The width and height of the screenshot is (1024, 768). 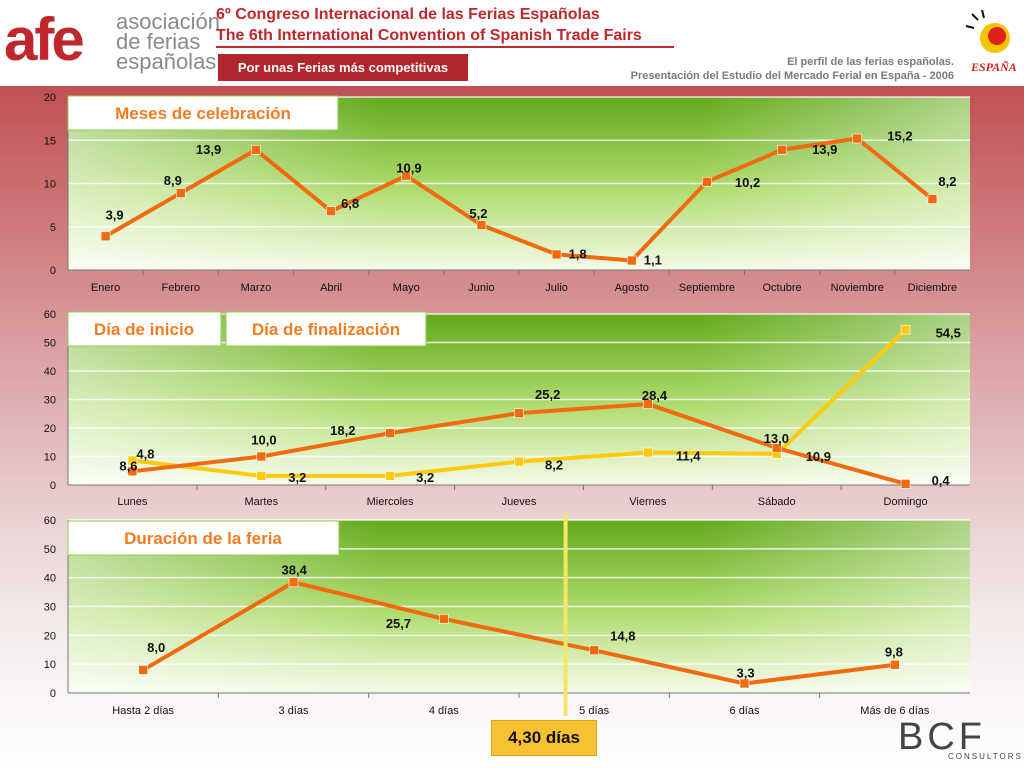 I want to click on x-tick-label: Mayo, so click(x=406, y=288).